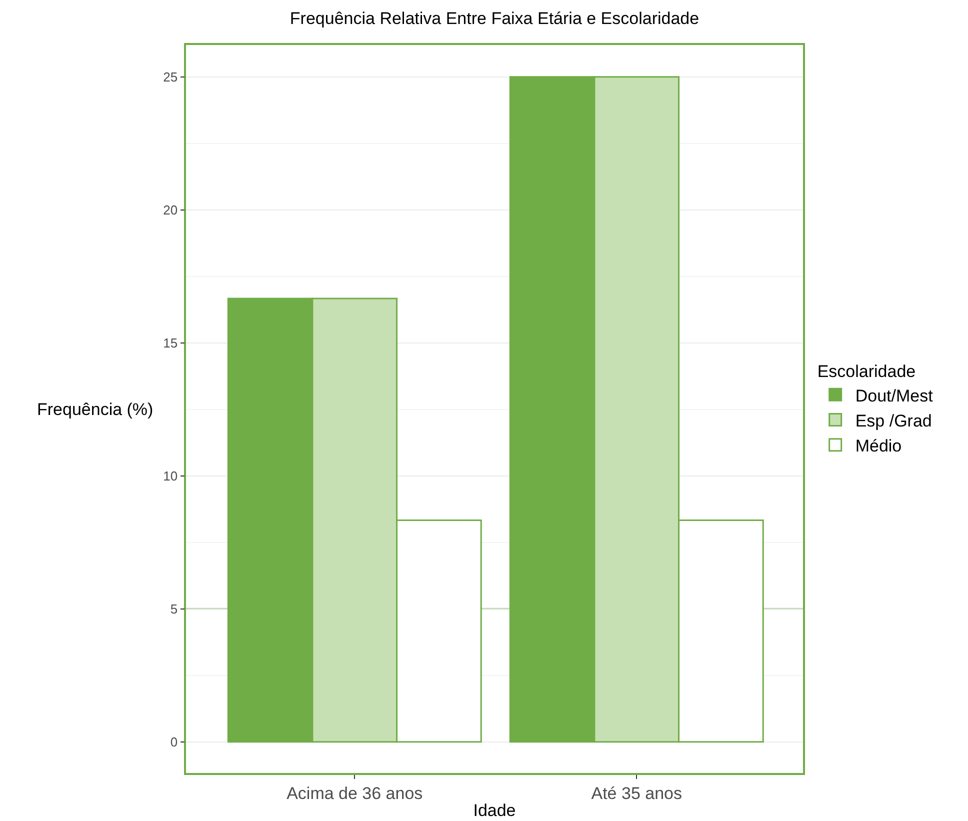 This screenshot has height=821, width=968. Describe the element at coordinates (174, 608) in the screenshot. I see `y-tick-label: 5` at that location.